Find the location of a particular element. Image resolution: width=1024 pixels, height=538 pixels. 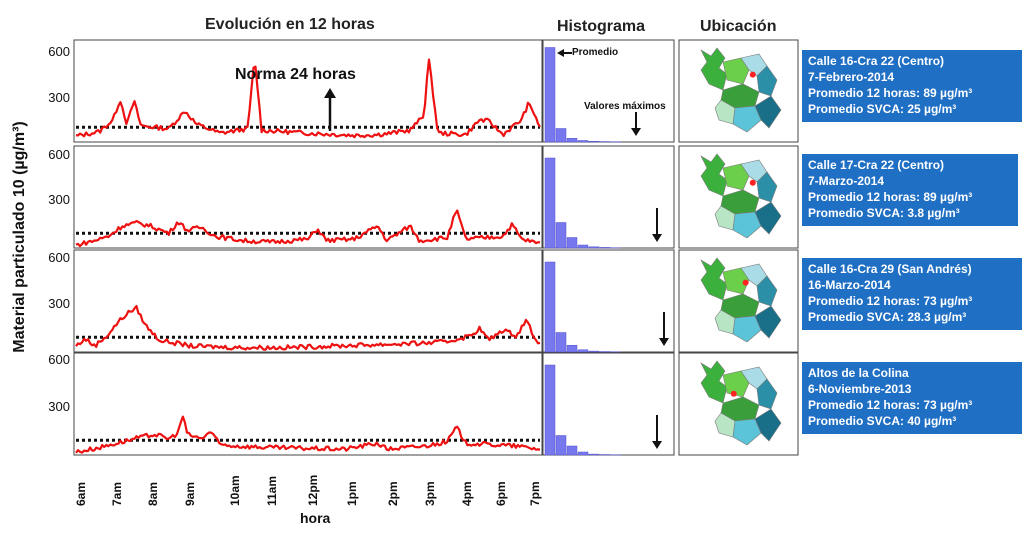

location-header: Ubicación is located at coordinates (738, 26).